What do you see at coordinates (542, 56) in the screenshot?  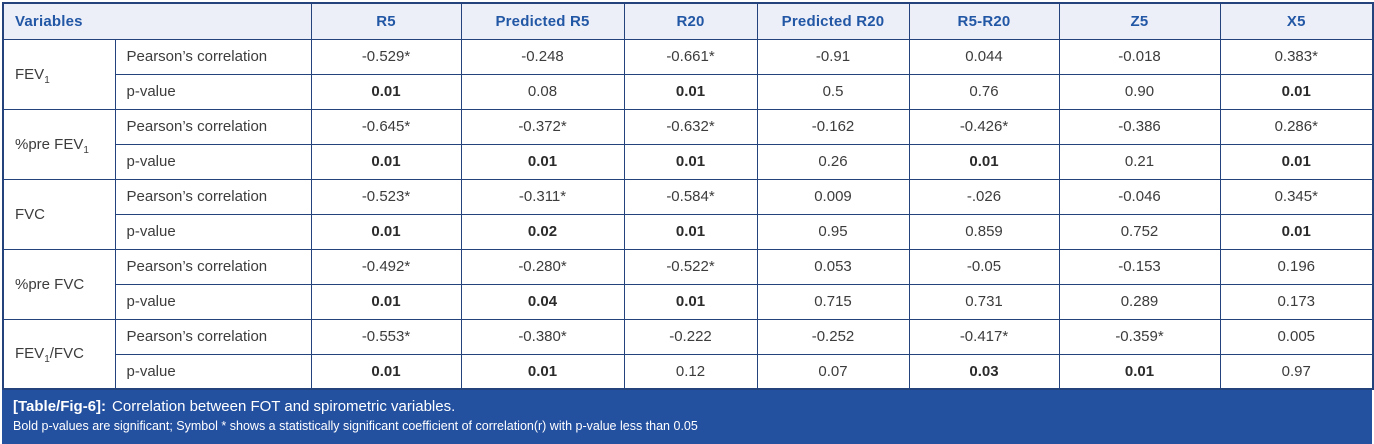 I see `pearson-value-cell: -0.248` at bounding box center [542, 56].